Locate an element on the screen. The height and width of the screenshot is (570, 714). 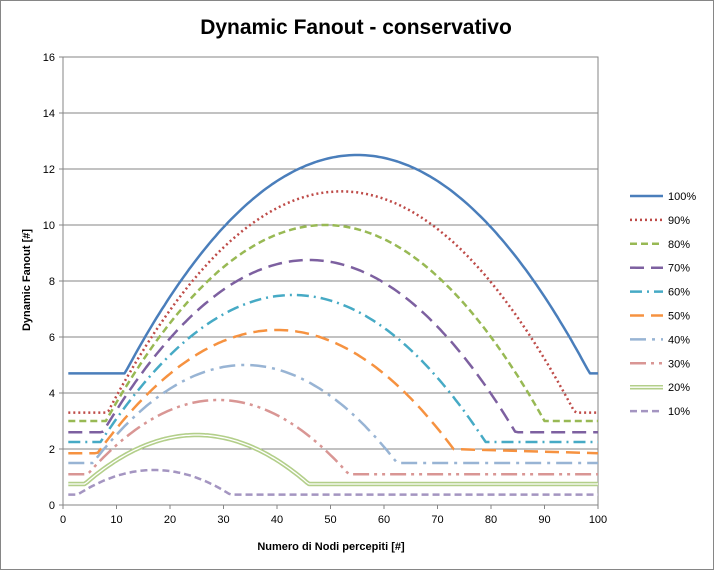
y-tick-label: 6 is located at coordinates (52, 338).